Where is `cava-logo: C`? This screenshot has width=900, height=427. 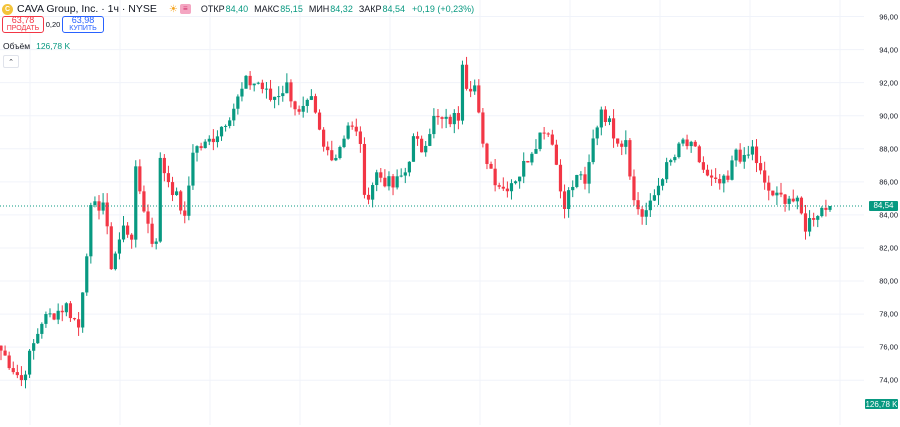 cava-logo: C is located at coordinates (7, 9).